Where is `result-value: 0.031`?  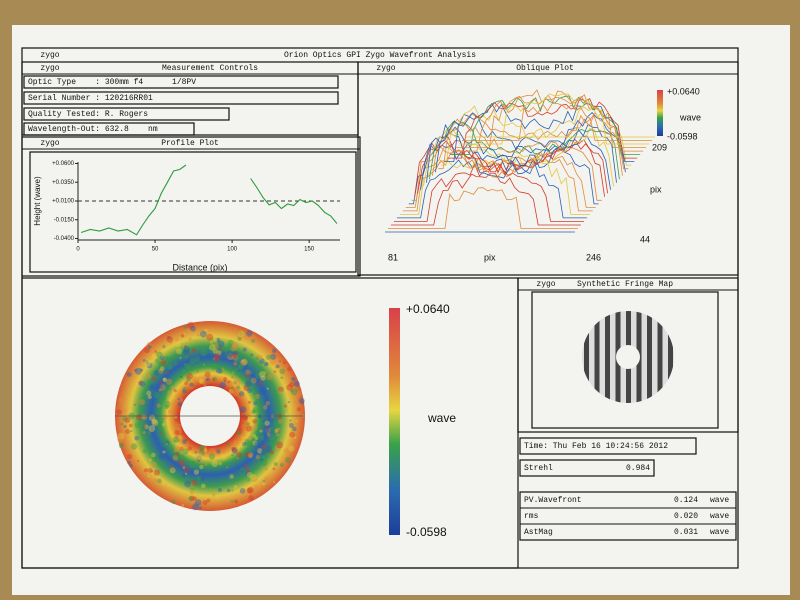
result-value: 0.031 is located at coordinates (686, 532).